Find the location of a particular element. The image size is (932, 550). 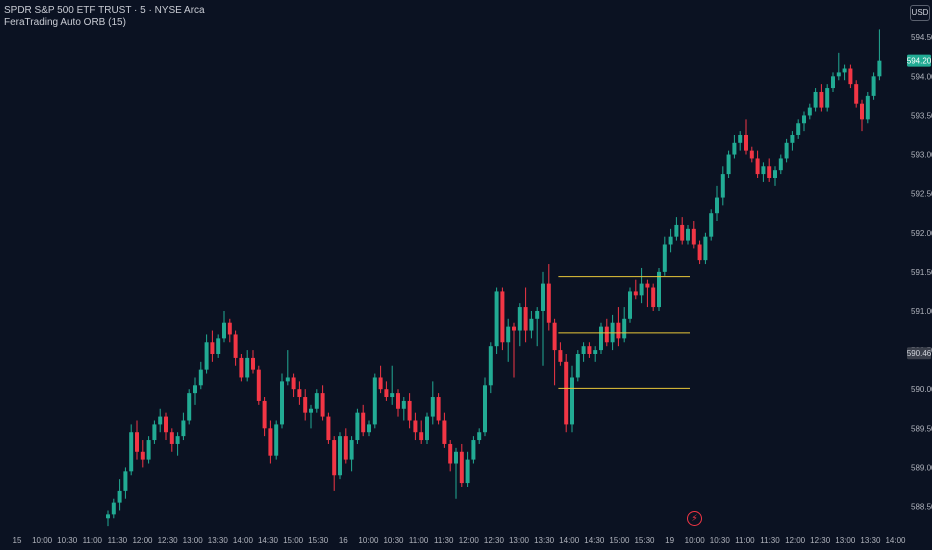

currency-button: USD is located at coordinates (920, 13).